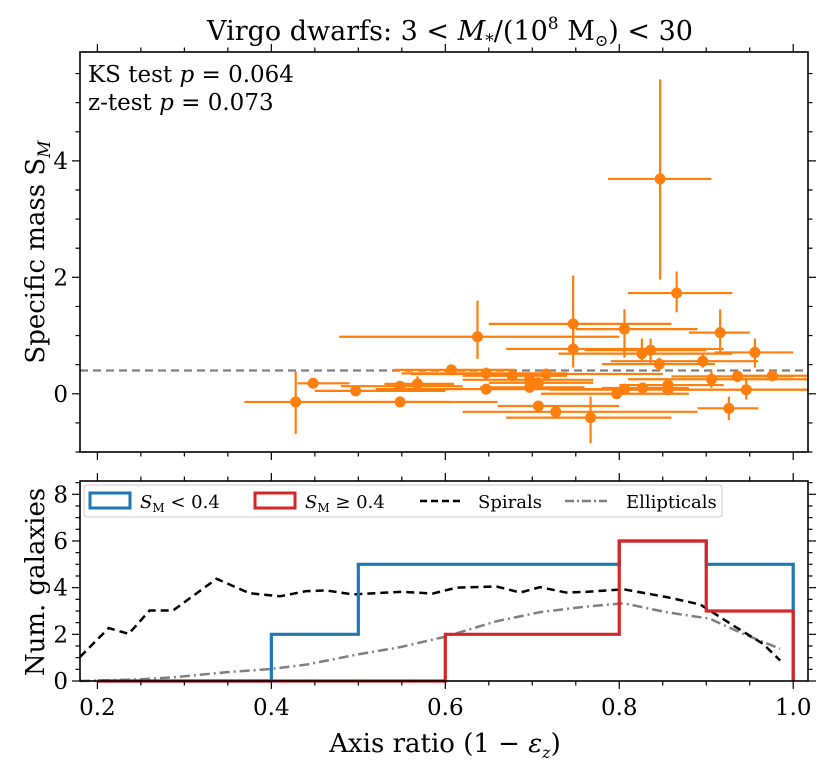 The width and height of the screenshot is (830, 778). I want to click on legend: SM < 0.4 SM ≥ 0.4 Spirals Ellipticals, so click(403, 501).